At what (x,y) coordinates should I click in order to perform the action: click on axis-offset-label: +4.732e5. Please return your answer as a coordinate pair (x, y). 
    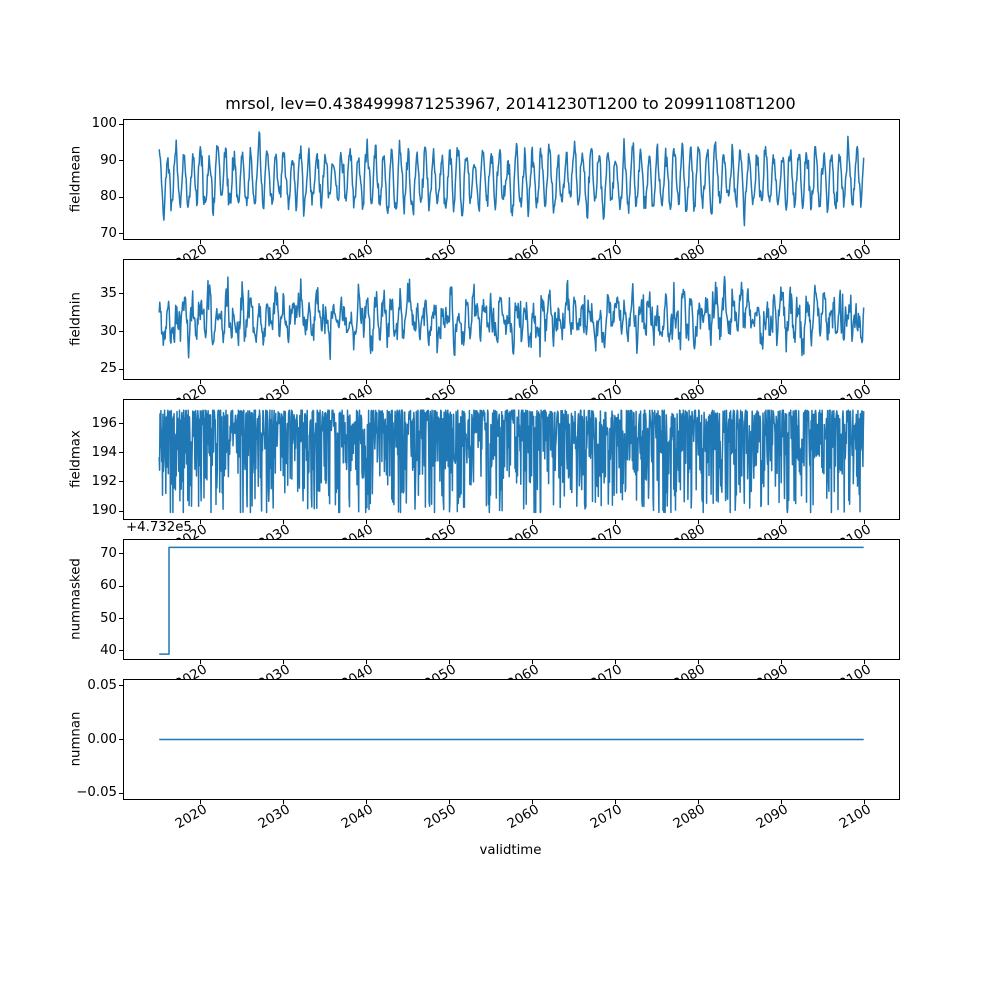
    Looking at the image, I should click on (159, 527).